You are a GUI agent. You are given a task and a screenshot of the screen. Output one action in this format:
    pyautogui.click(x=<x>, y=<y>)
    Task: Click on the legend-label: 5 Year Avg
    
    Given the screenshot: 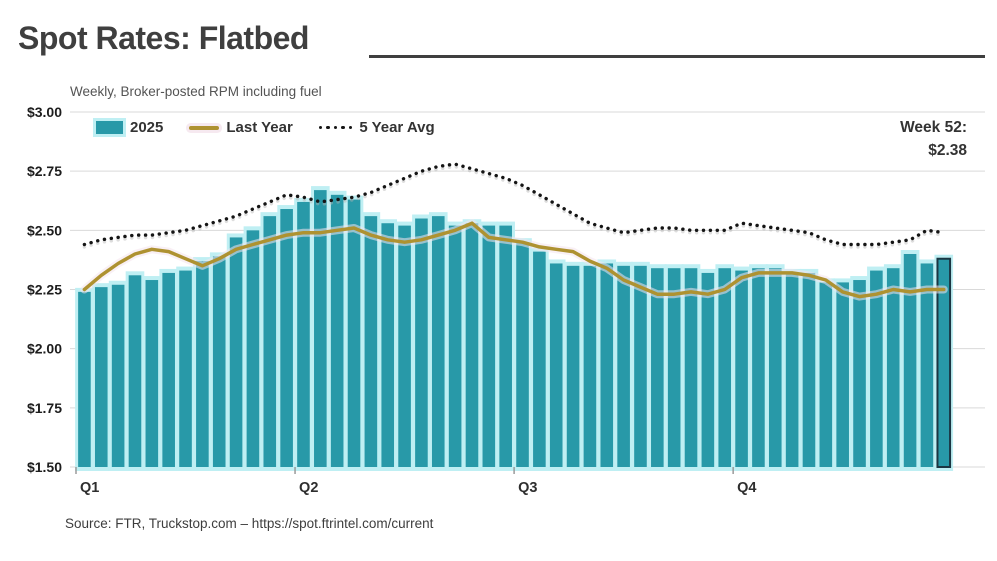 What is the action you would take?
    pyautogui.click(x=397, y=127)
    